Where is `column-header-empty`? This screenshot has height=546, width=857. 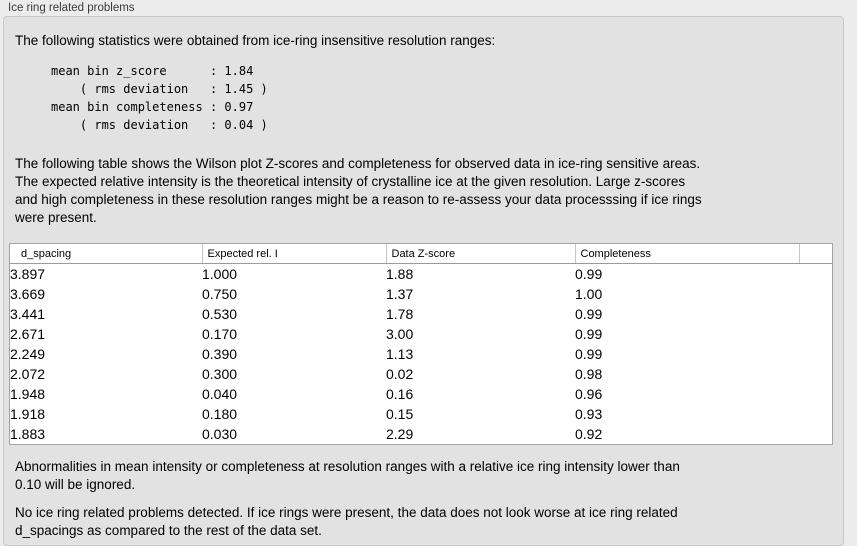 column-header-empty is located at coordinates (815, 254).